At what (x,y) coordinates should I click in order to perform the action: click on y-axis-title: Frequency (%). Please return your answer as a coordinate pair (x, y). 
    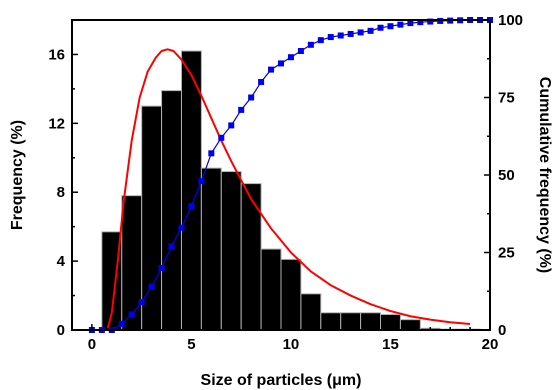
    Looking at the image, I should click on (17, 175).